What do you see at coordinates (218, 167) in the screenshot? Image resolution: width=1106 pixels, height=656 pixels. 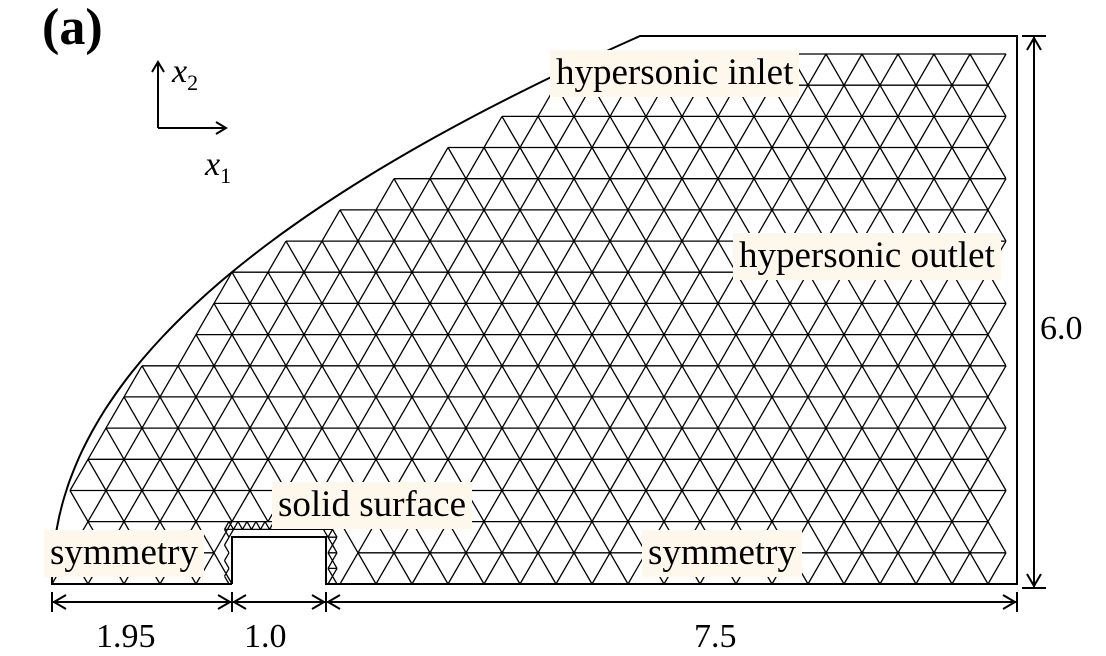 I see `axis-label-x1: x1` at bounding box center [218, 167].